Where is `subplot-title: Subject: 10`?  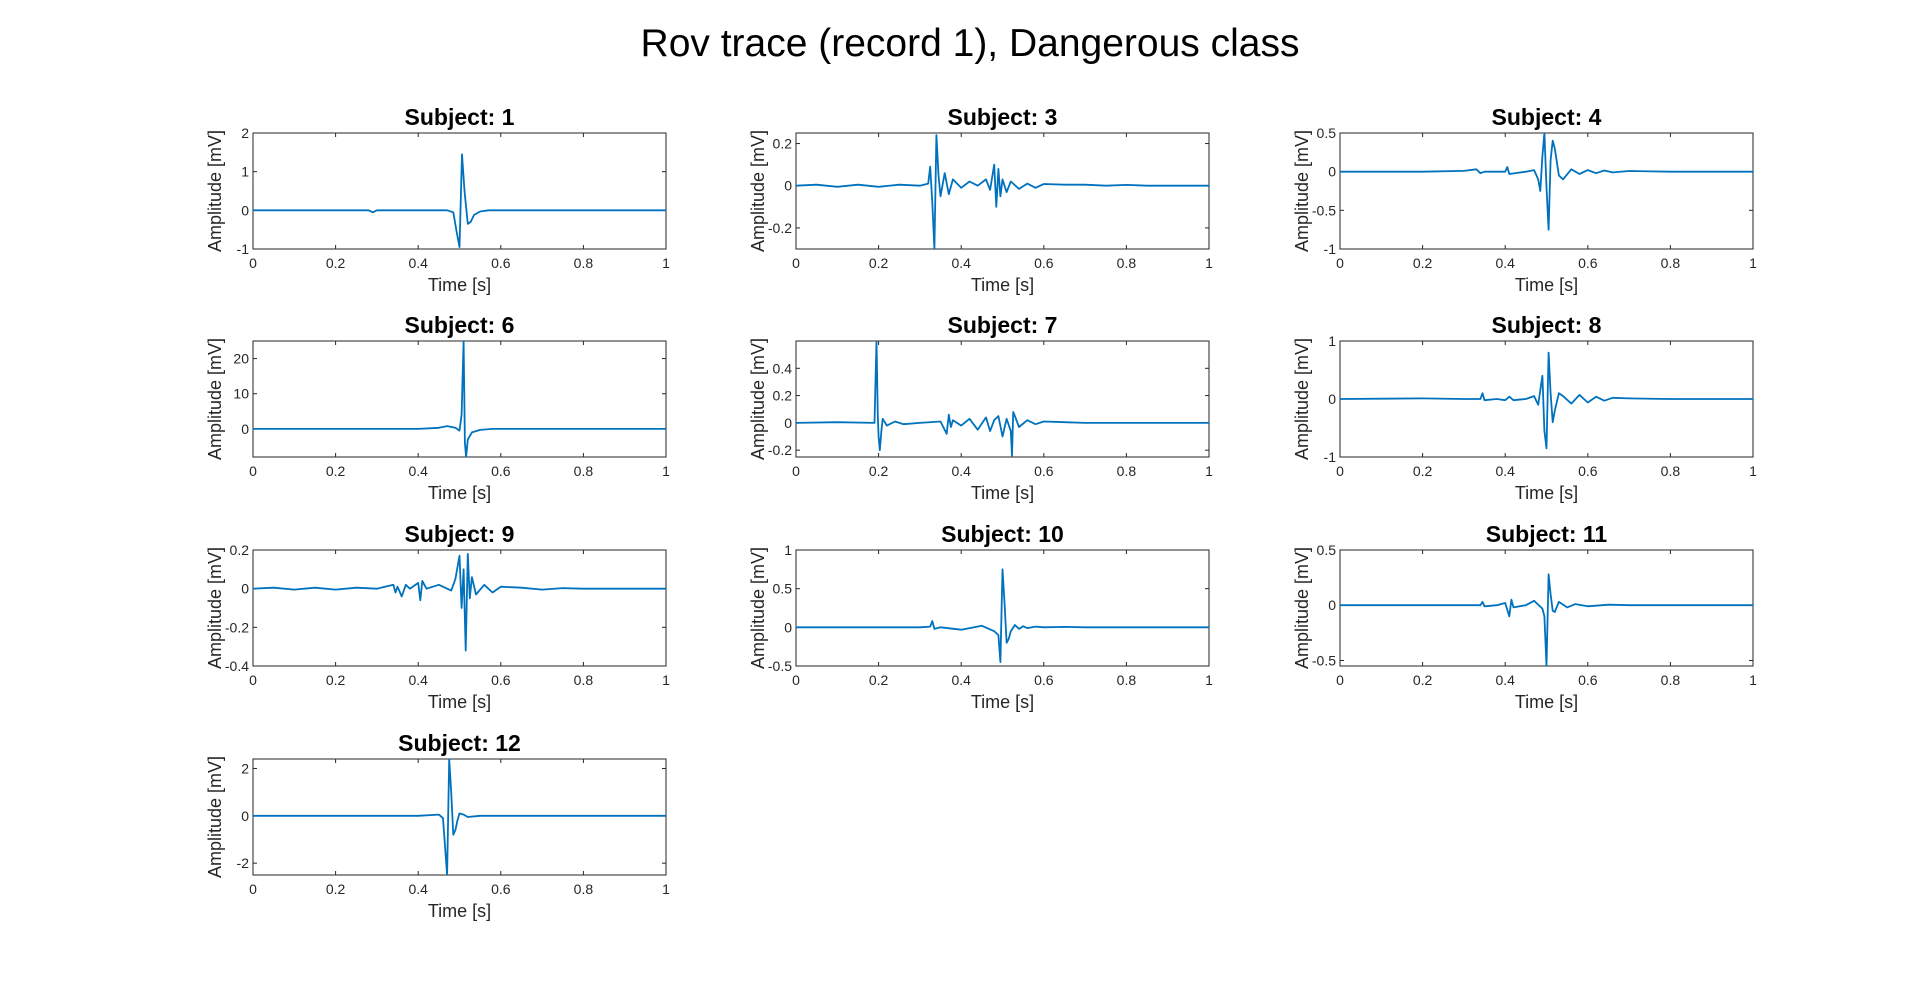
subplot-title: Subject: 10 is located at coordinates (1002, 534).